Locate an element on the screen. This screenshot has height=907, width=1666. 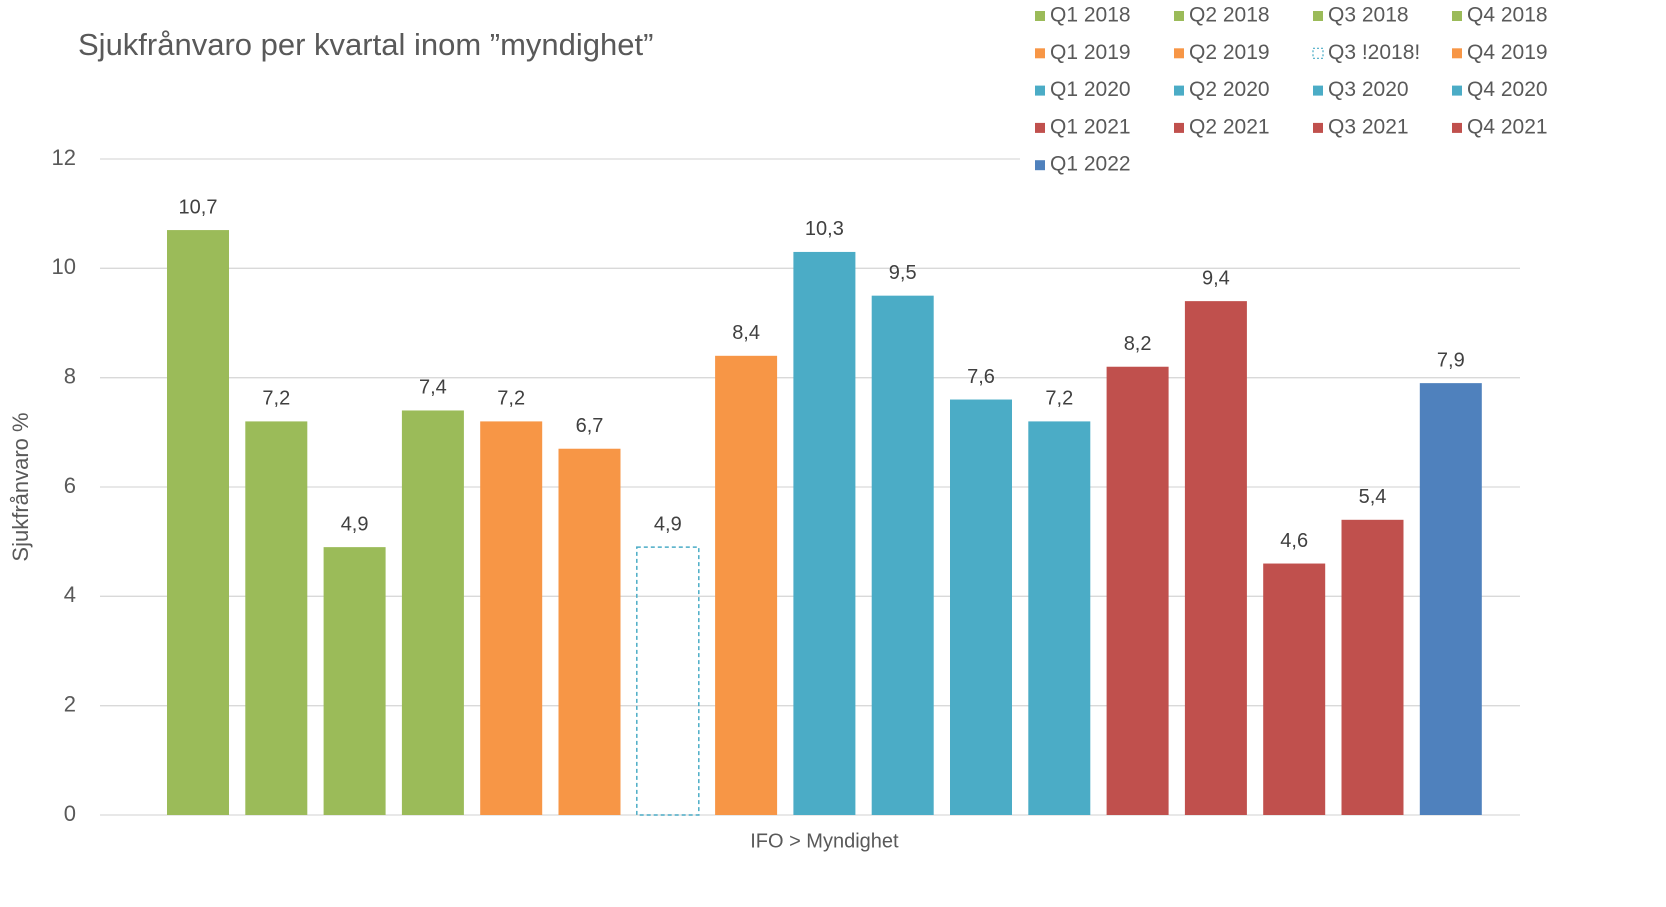
y-tick-label: 0 is located at coordinates (70, 813).